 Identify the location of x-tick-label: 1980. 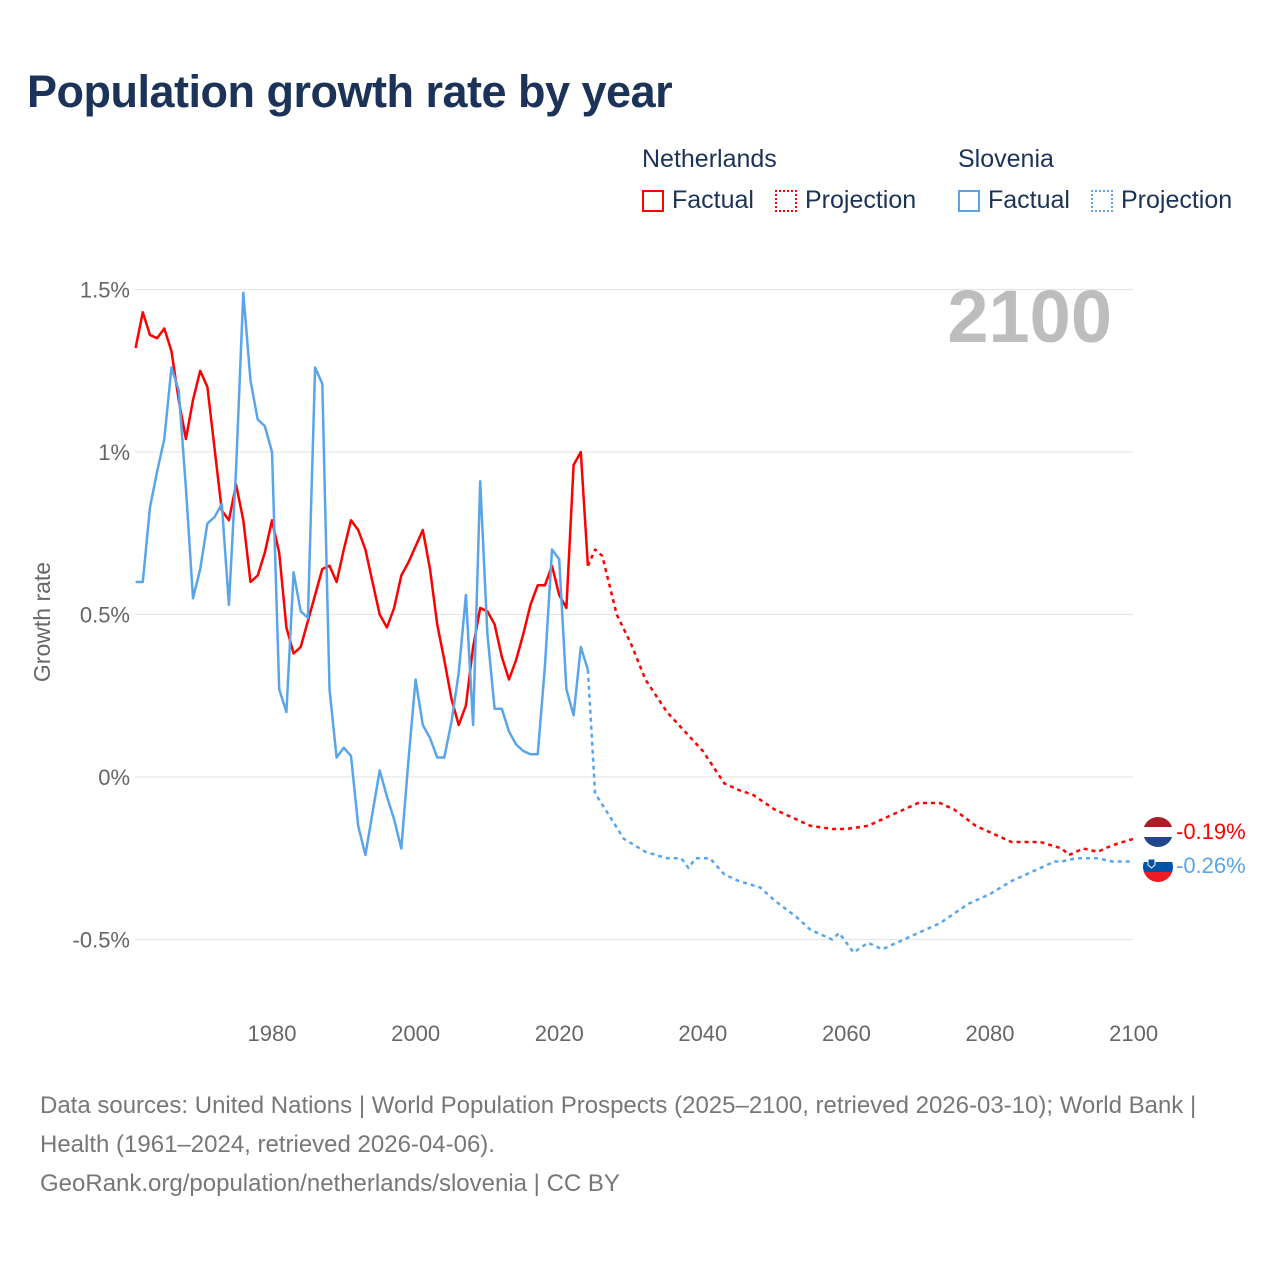
(272, 1033).